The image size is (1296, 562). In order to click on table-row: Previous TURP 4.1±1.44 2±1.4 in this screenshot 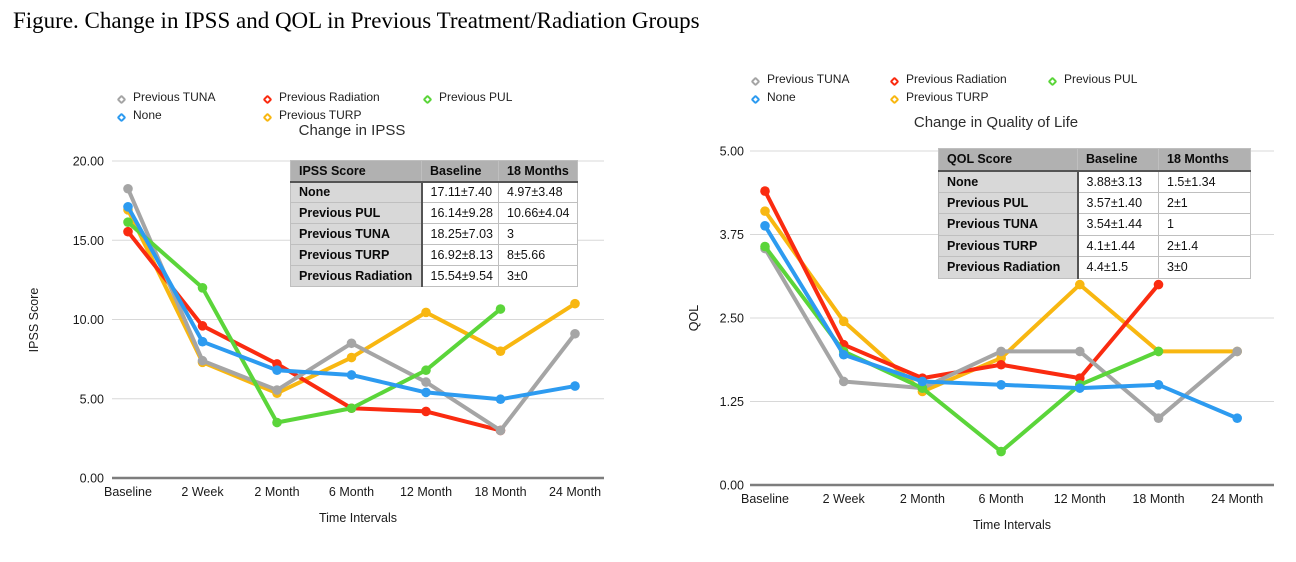, I will do `click(1094, 245)`.